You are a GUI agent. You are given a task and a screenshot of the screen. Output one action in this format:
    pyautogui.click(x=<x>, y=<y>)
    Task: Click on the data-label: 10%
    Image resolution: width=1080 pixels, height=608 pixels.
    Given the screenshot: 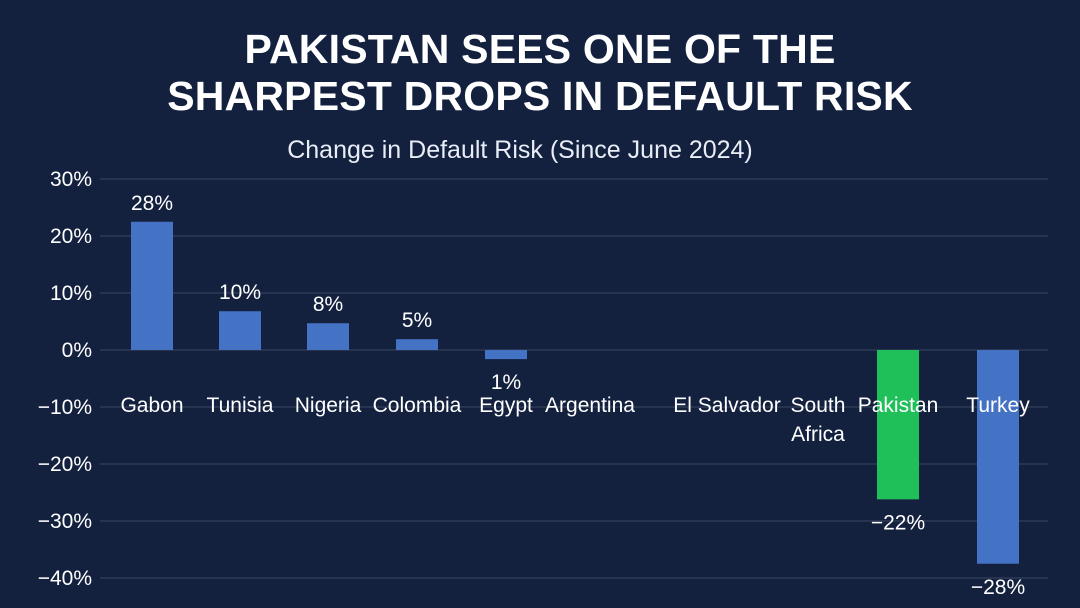 What is the action you would take?
    pyautogui.click(x=240, y=292)
    